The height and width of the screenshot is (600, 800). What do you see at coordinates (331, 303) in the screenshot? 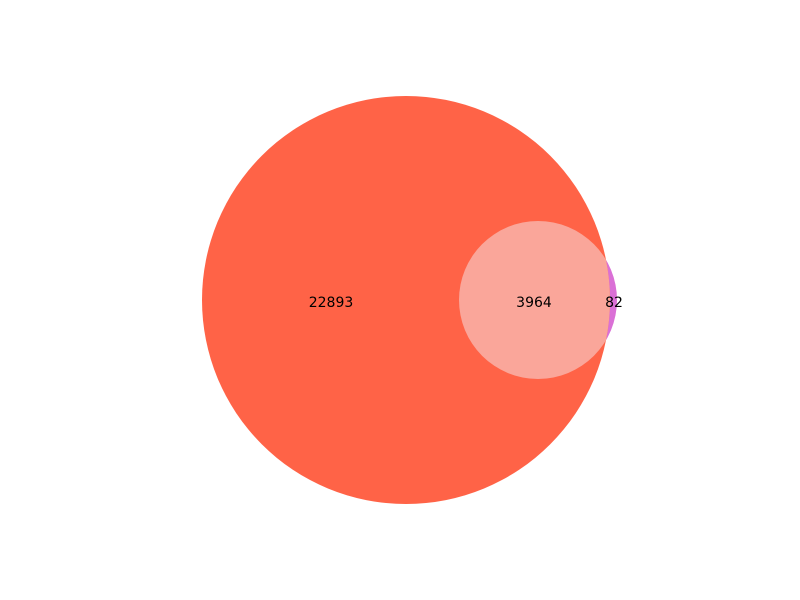
I see `venn-label-set-a-only: 22893` at bounding box center [331, 303].